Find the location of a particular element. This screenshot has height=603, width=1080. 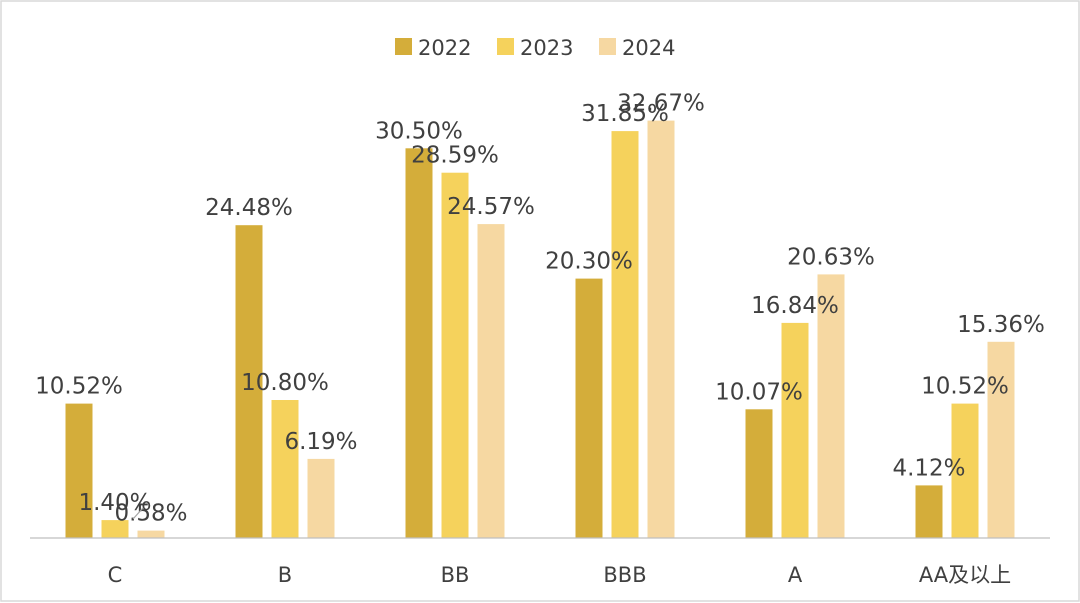

leader-line is located at coordinates (138, 513).